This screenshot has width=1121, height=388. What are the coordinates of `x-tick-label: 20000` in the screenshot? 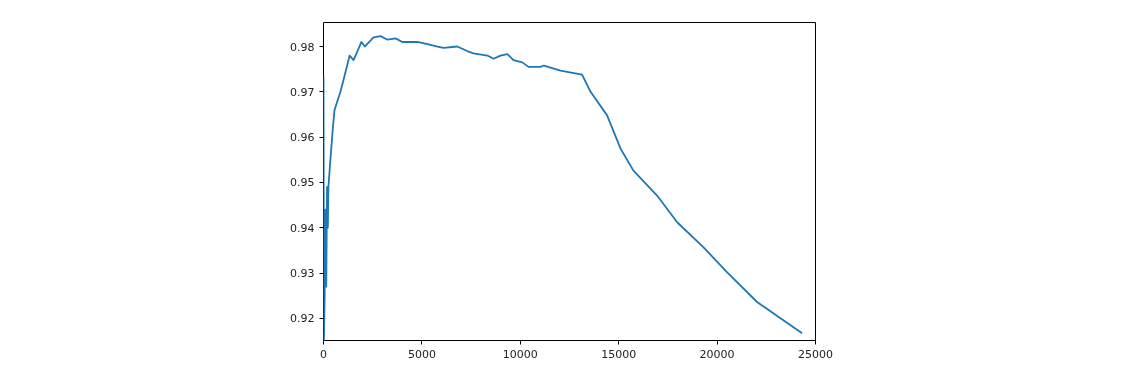 It's located at (717, 354).